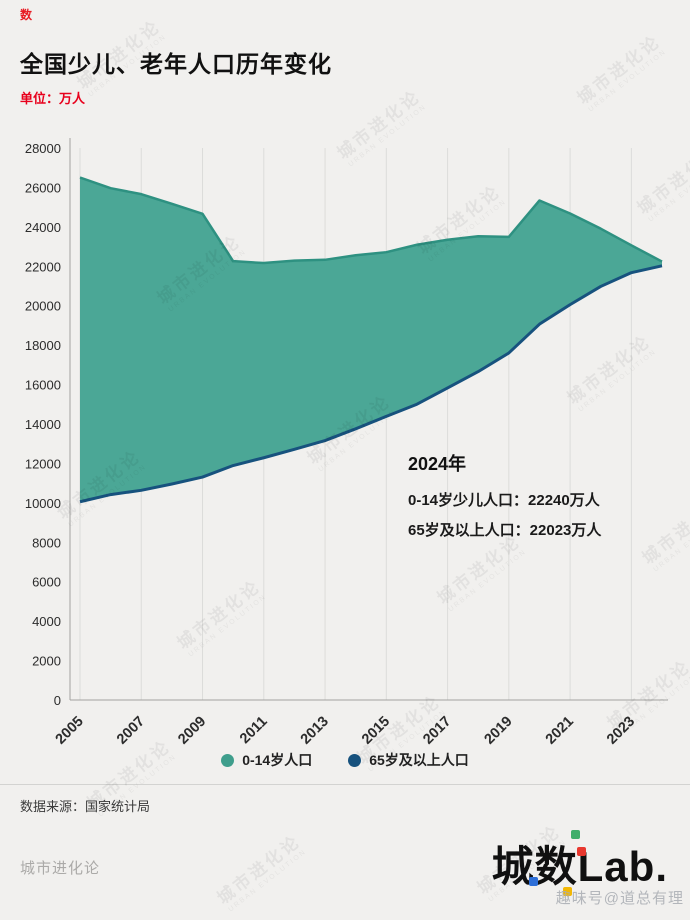  What do you see at coordinates (437, 731) in the screenshot?
I see `svg-text: 2017` at bounding box center [437, 731].